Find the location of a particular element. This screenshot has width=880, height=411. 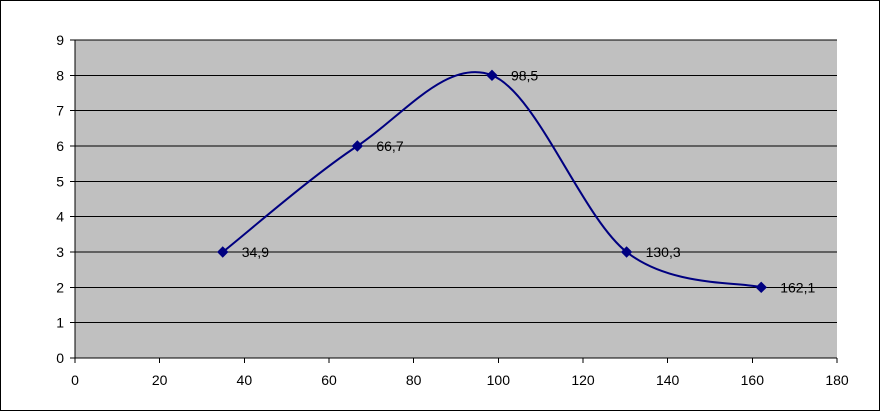

x-tick-label: 0 is located at coordinates (75, 380).